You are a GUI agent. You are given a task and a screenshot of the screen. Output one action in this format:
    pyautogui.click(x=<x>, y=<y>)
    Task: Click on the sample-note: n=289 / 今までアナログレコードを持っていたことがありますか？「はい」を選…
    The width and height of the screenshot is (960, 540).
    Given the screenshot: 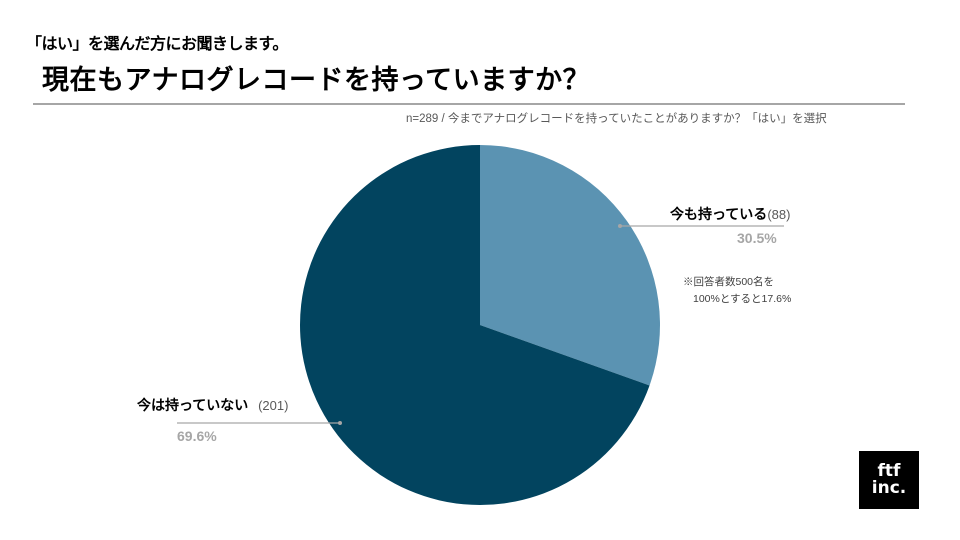 What is the action you would take?
    pyautogui.click(x=616, y=119)
    